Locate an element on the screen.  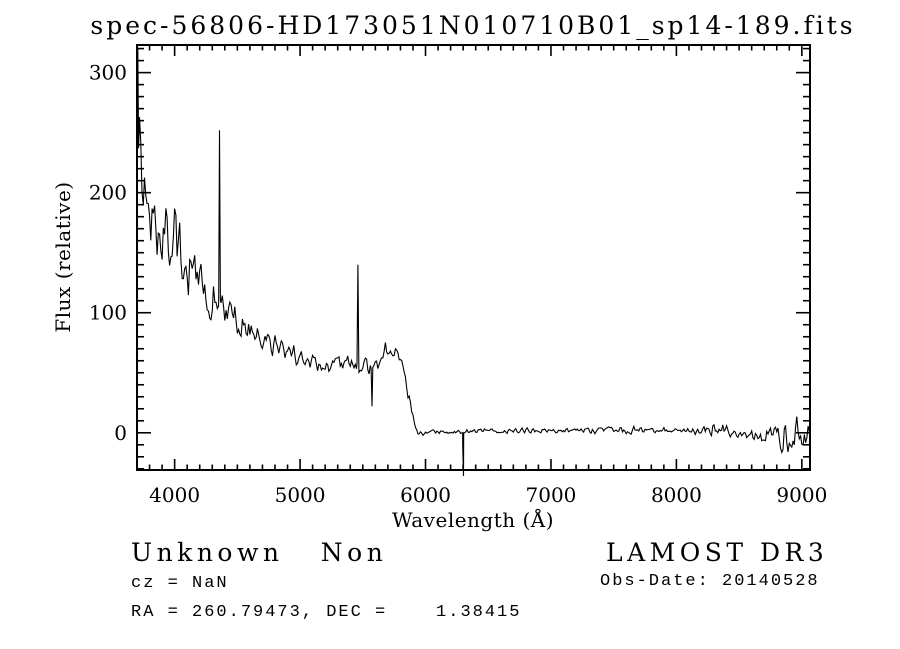
x-tick-label: 4000 is located at coordinates (174, 495).